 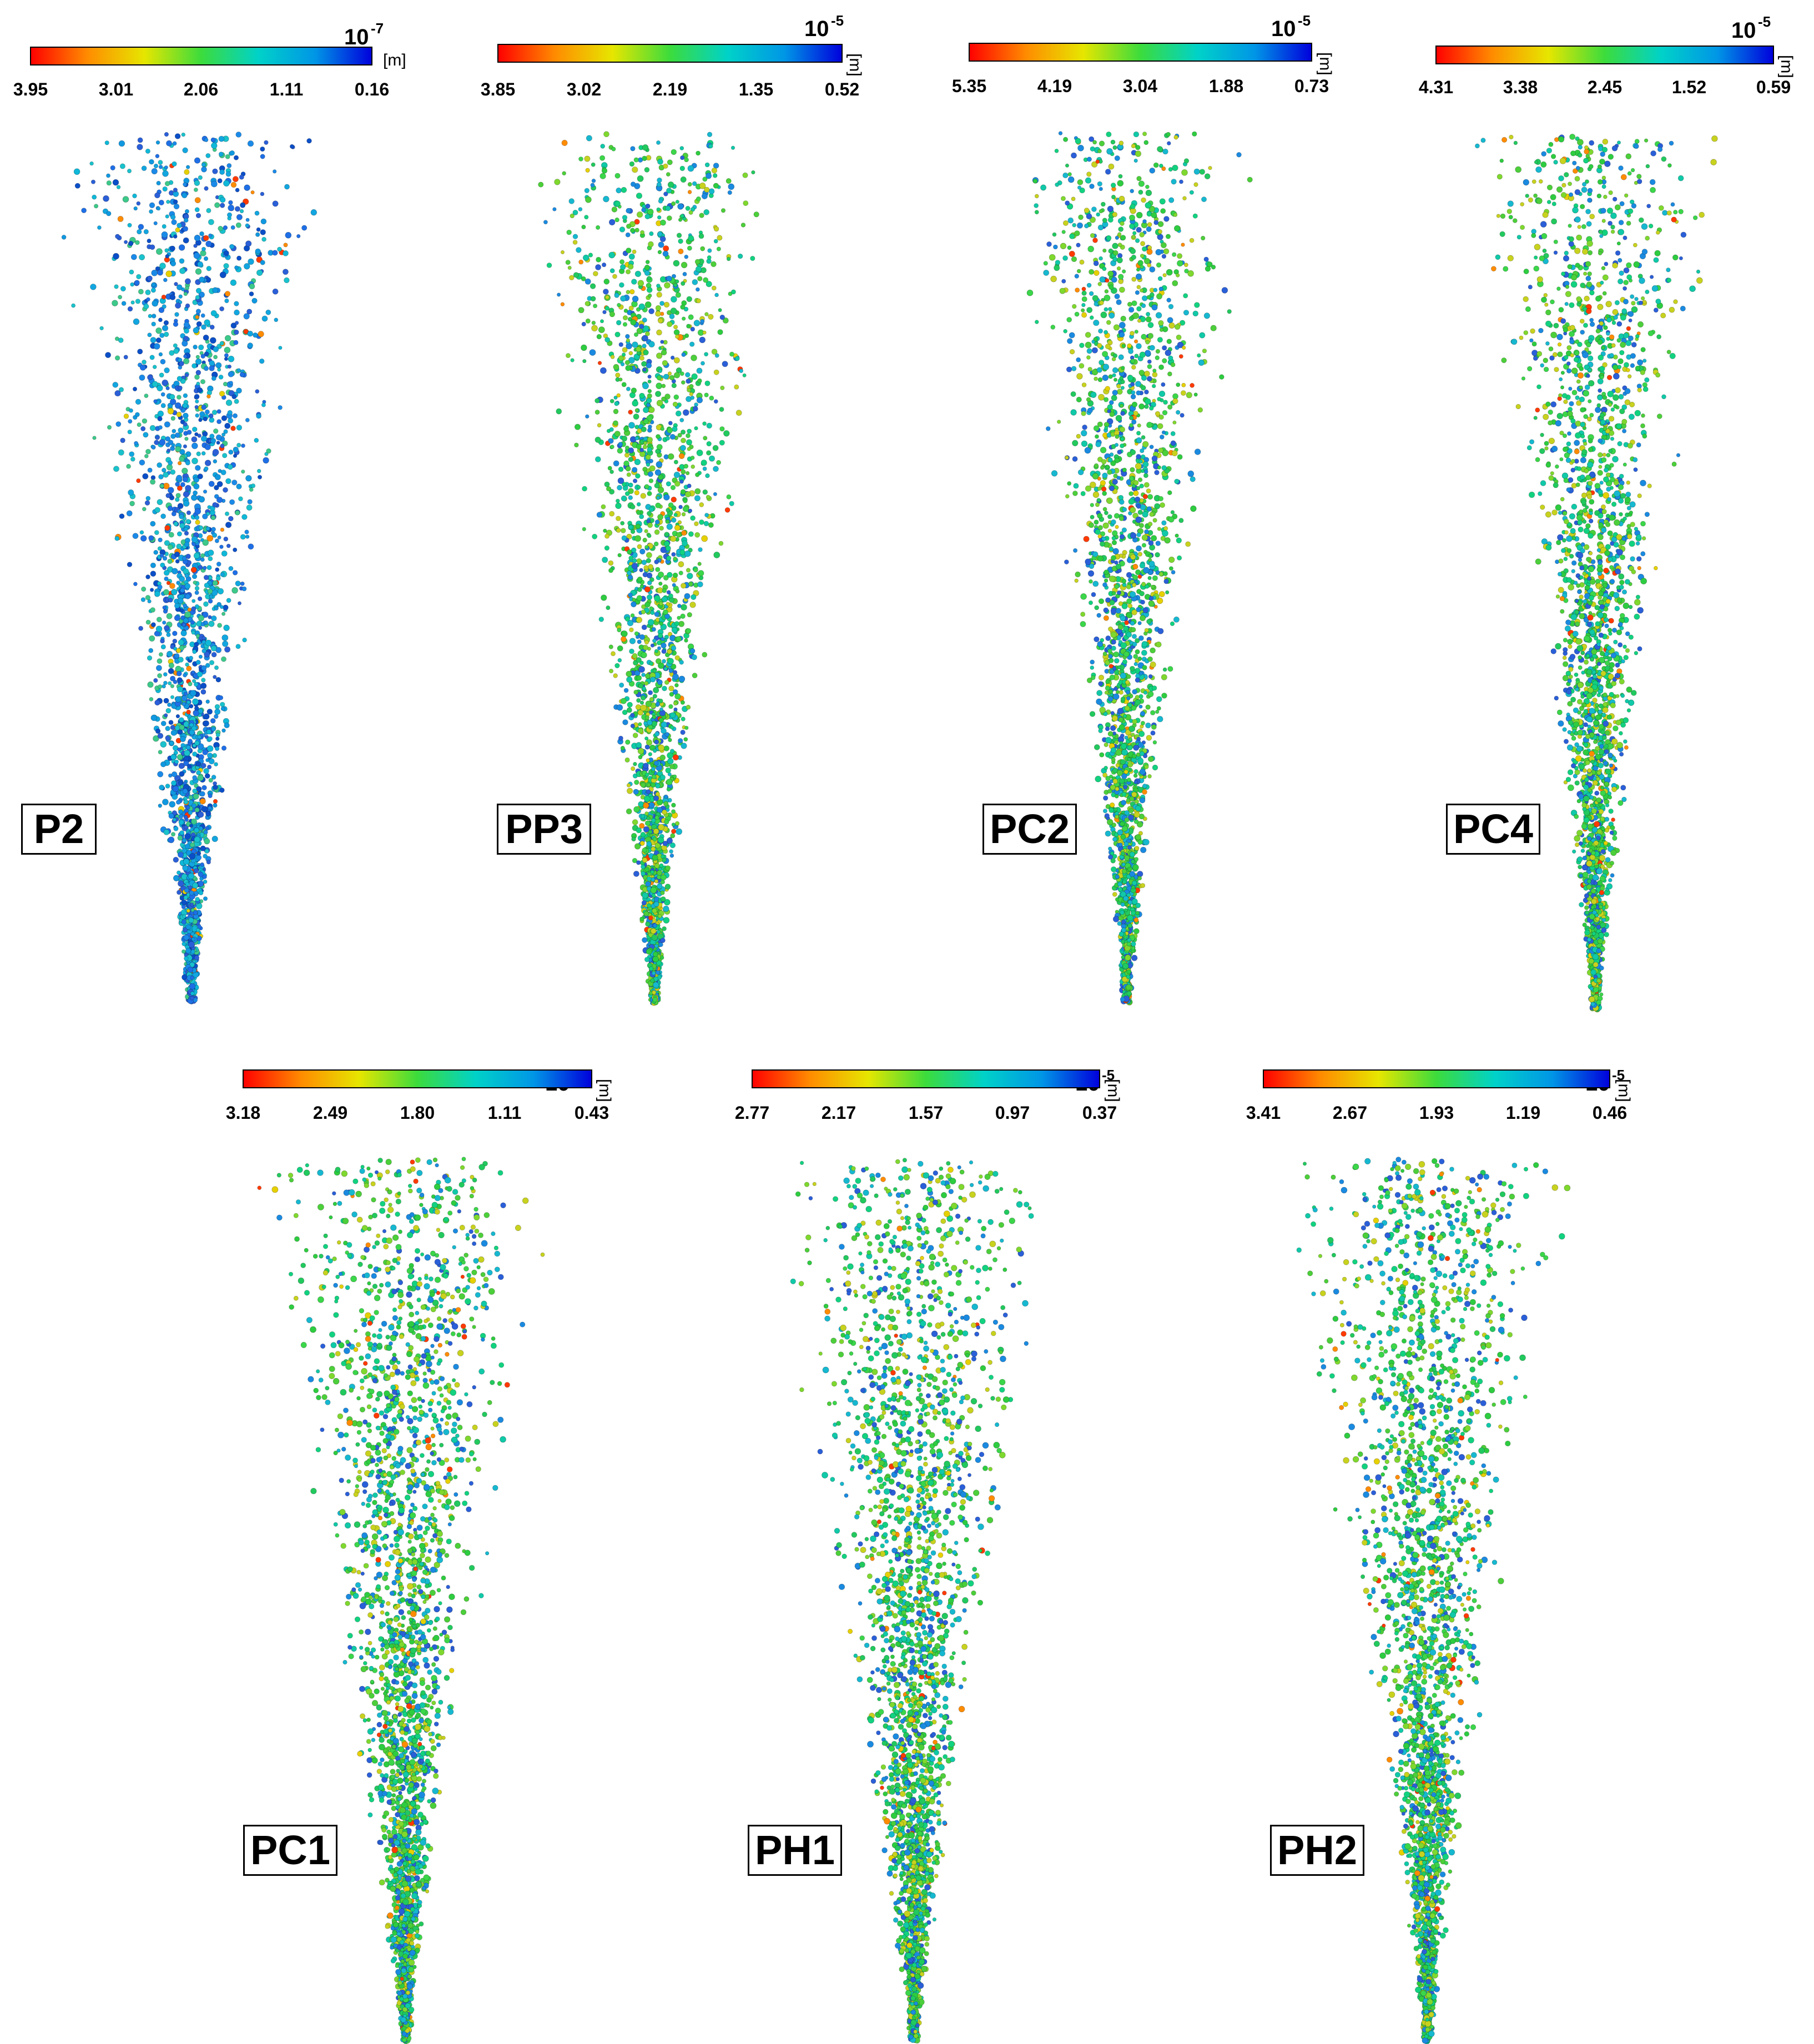 What do you see at coordinates (842, 89) in the screenshot?
I see `colorbar-tick-label: 0.52` at bounding box center [842, 89].